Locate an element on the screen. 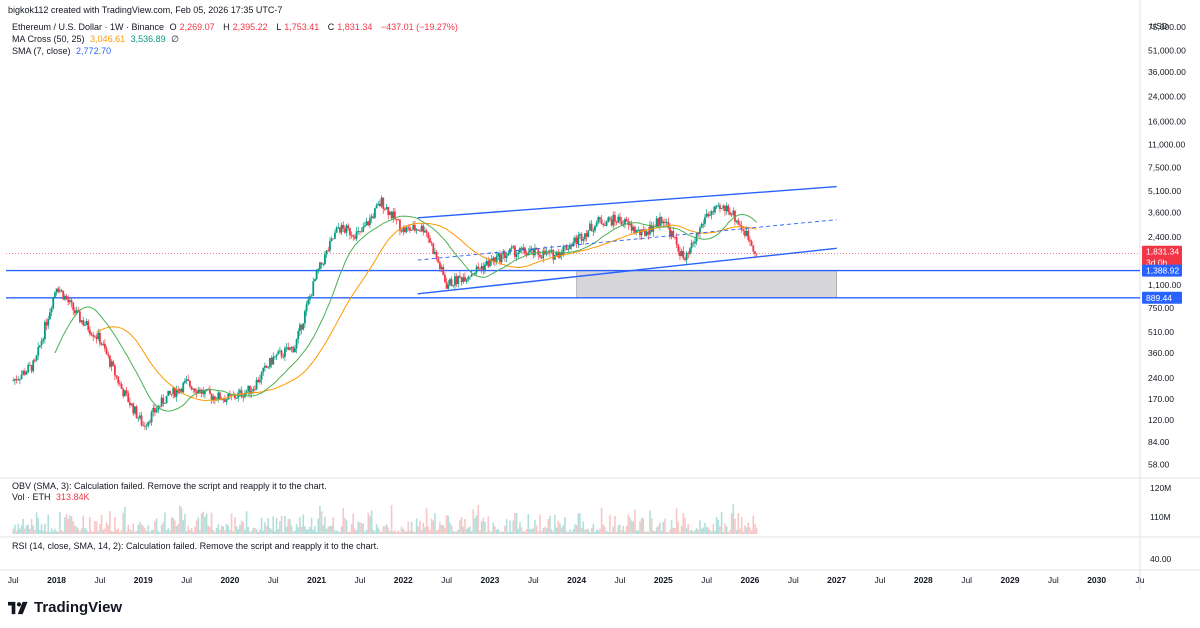 The height and width of the screenshot is (628, 1200). hidden-eye-icon: ∅ is located at coordinates (175, 39).